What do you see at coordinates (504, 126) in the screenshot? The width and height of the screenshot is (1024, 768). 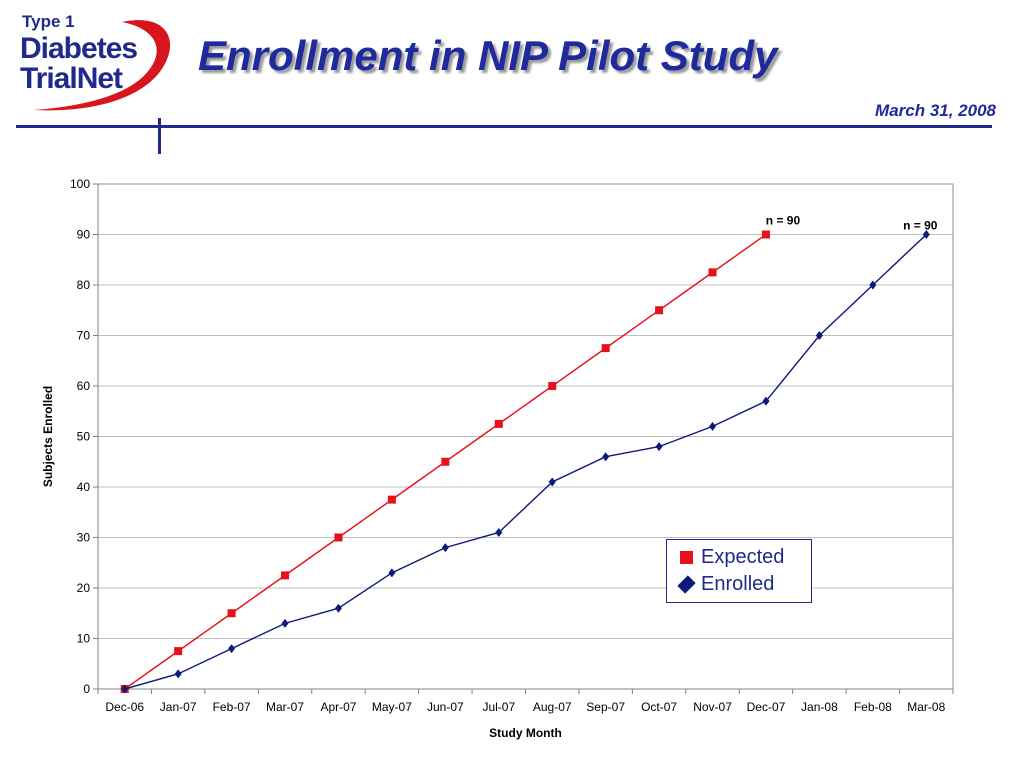 I see `header-rule` at bounding box center [504, 126].